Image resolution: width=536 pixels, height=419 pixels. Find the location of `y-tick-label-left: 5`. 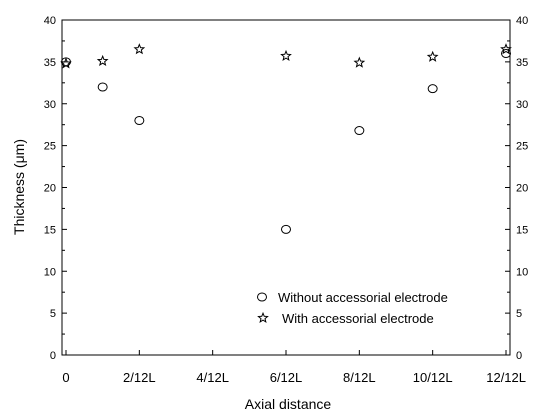

y-tick-label-left: 5 is located at coordinates (53, 314).